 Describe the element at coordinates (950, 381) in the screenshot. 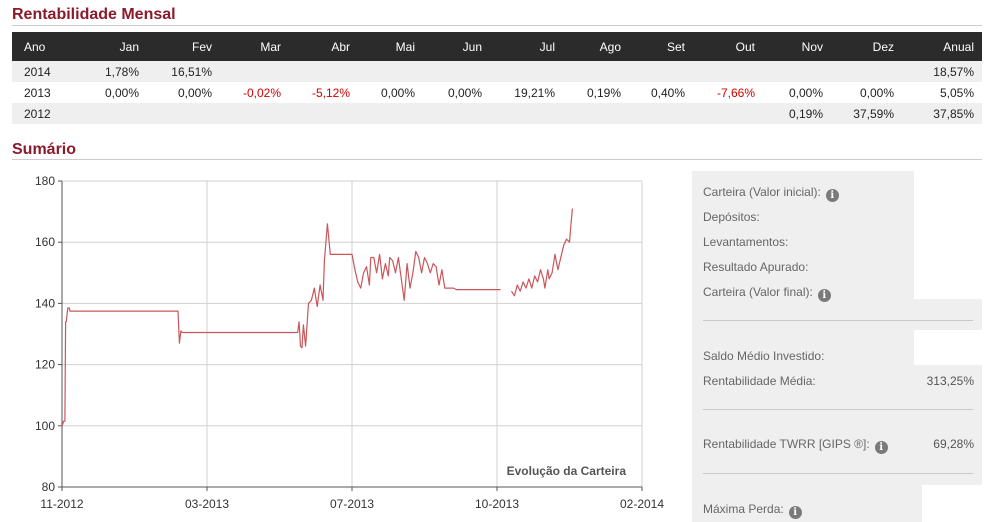

I see `summary-value-rent-media: 313,25%` at that location.